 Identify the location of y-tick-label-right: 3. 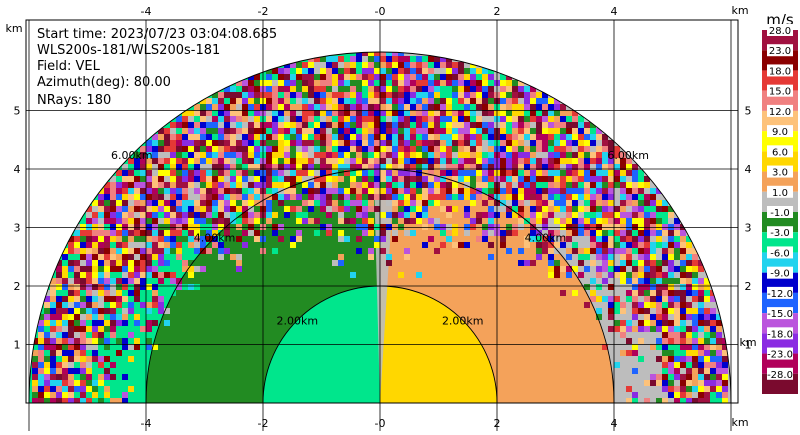
(748, 228).